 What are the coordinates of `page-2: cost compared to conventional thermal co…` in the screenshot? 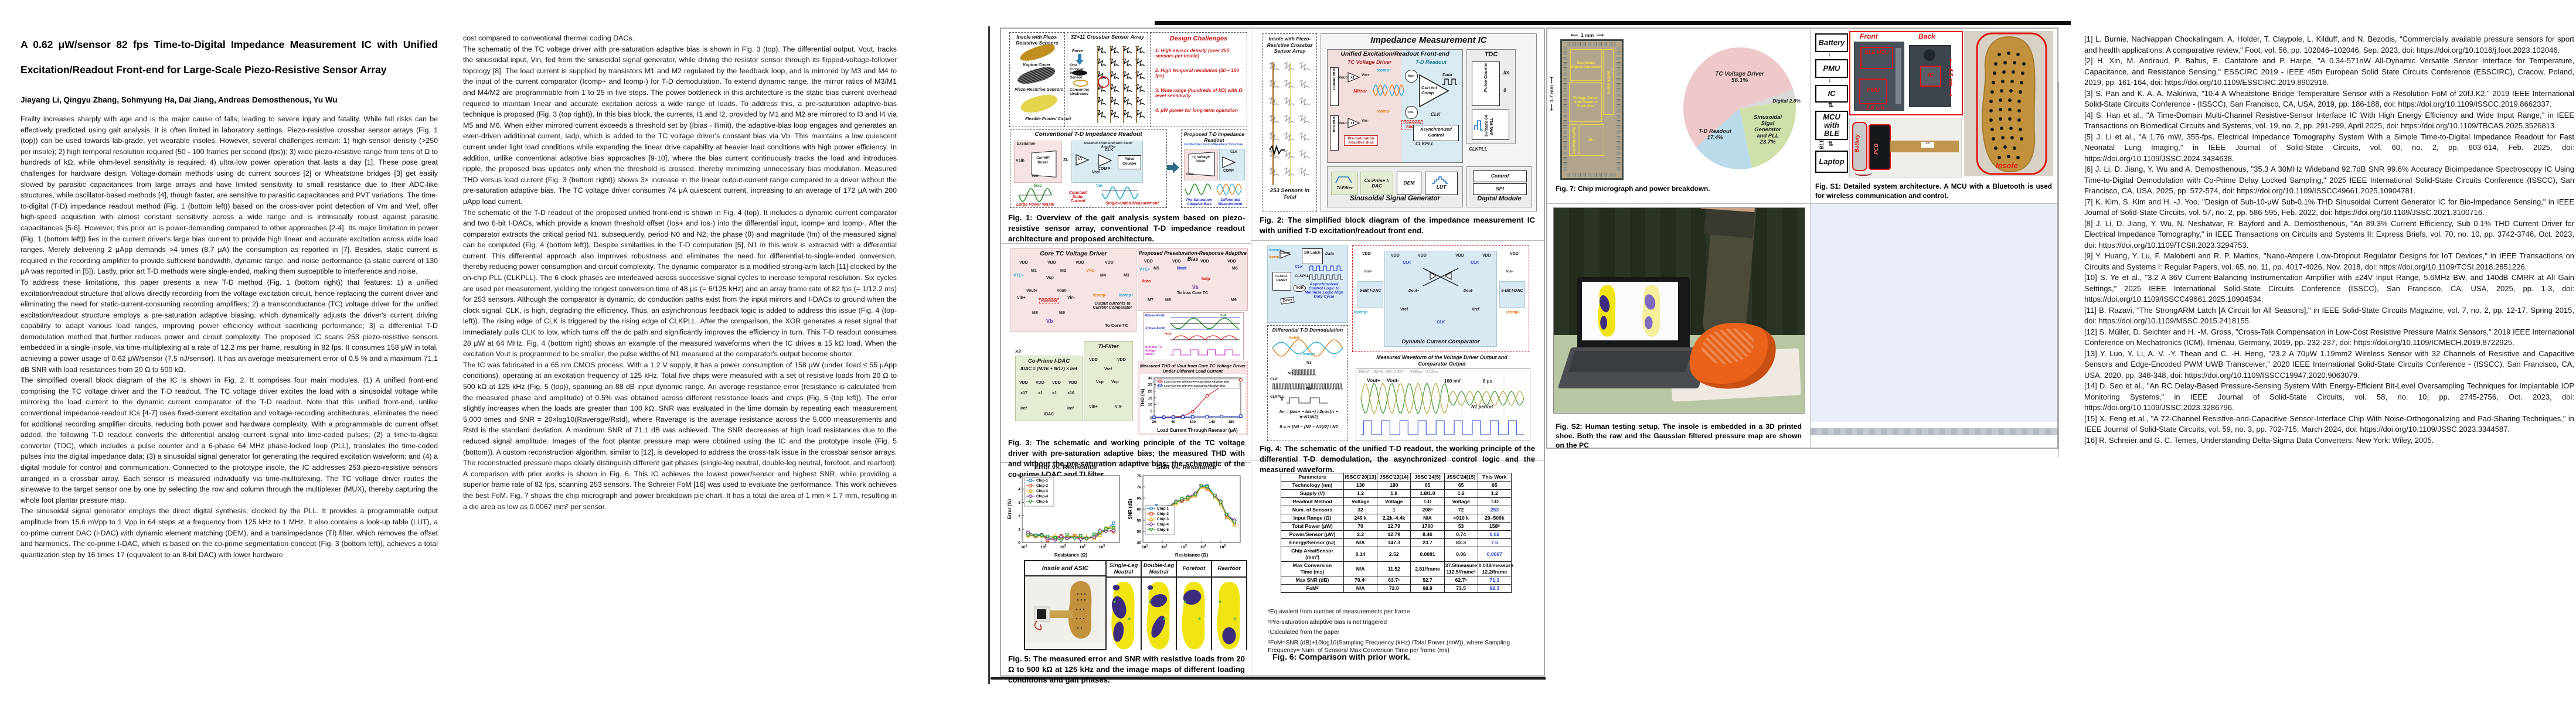 It's located at (680, 272).